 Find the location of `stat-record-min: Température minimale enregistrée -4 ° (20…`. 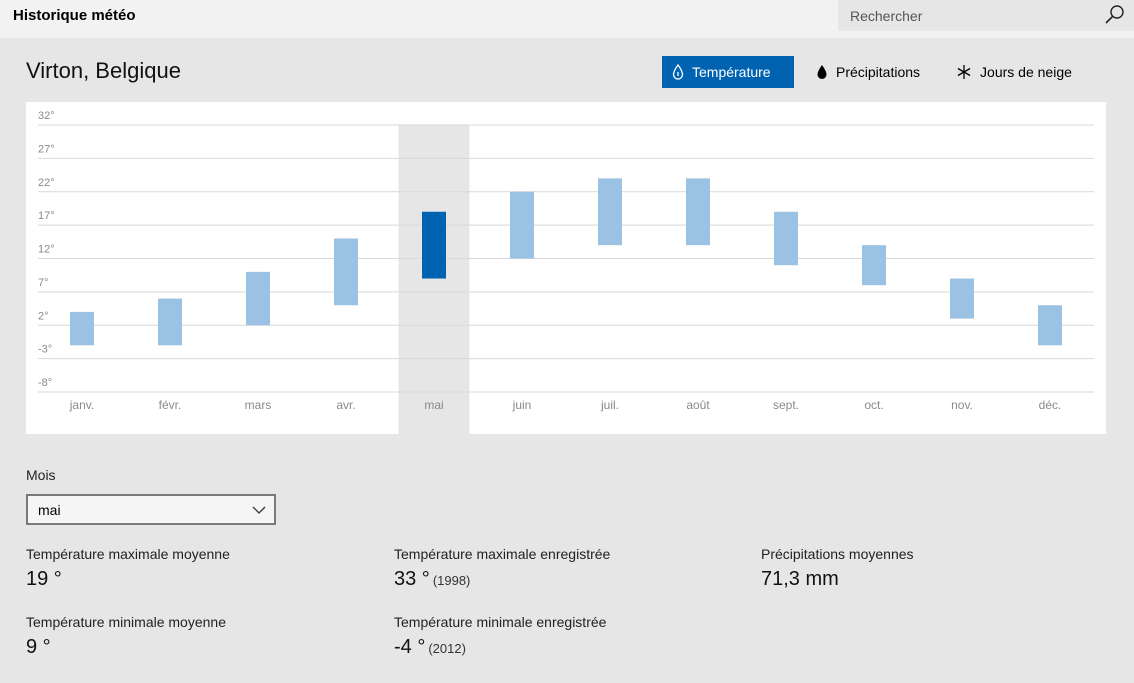

stat-record-min: Température minimale enregistrée -4 ° (20… is located at coordinates (500, 636).